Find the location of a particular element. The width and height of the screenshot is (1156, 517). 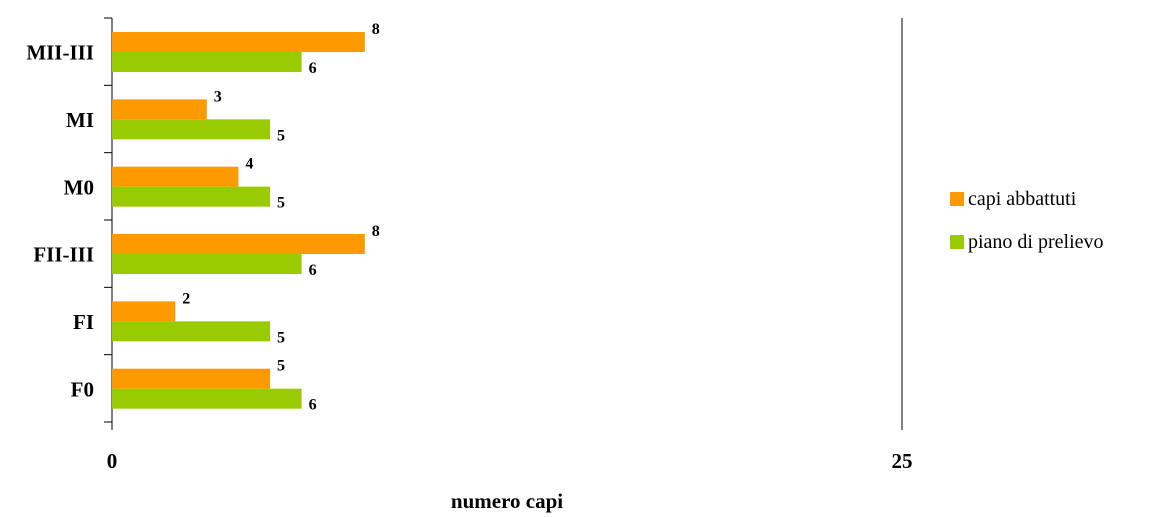

x-tick-label: 25 is located at coordinates (902, 461).